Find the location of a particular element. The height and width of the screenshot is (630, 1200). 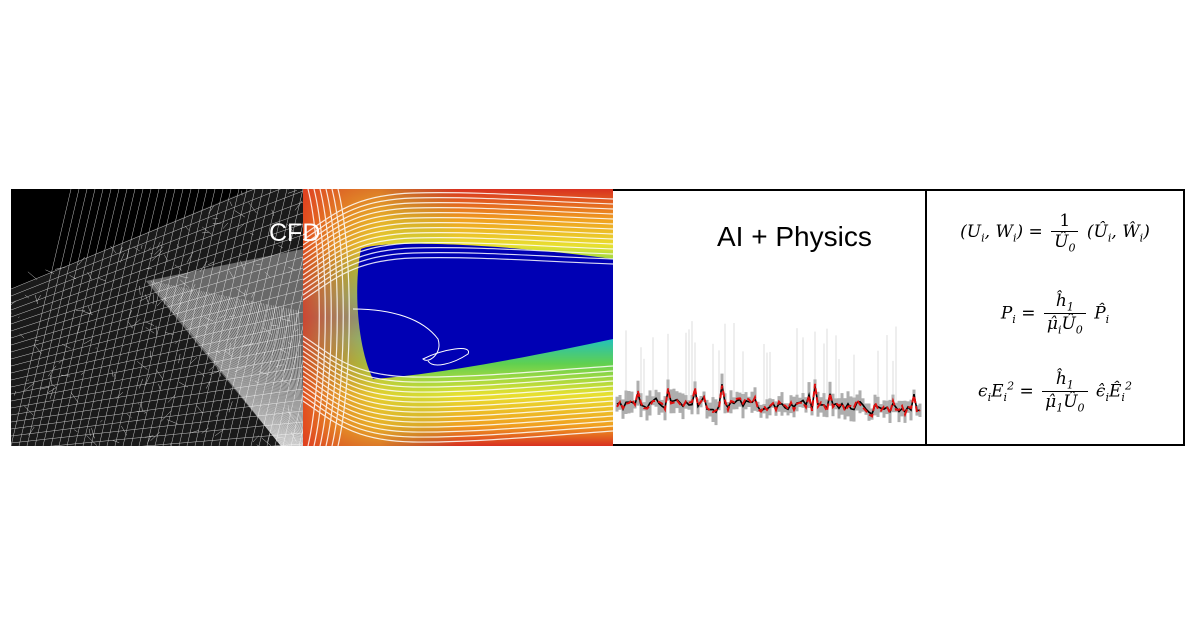

mesh-panel is located at coordinates (157, 317).